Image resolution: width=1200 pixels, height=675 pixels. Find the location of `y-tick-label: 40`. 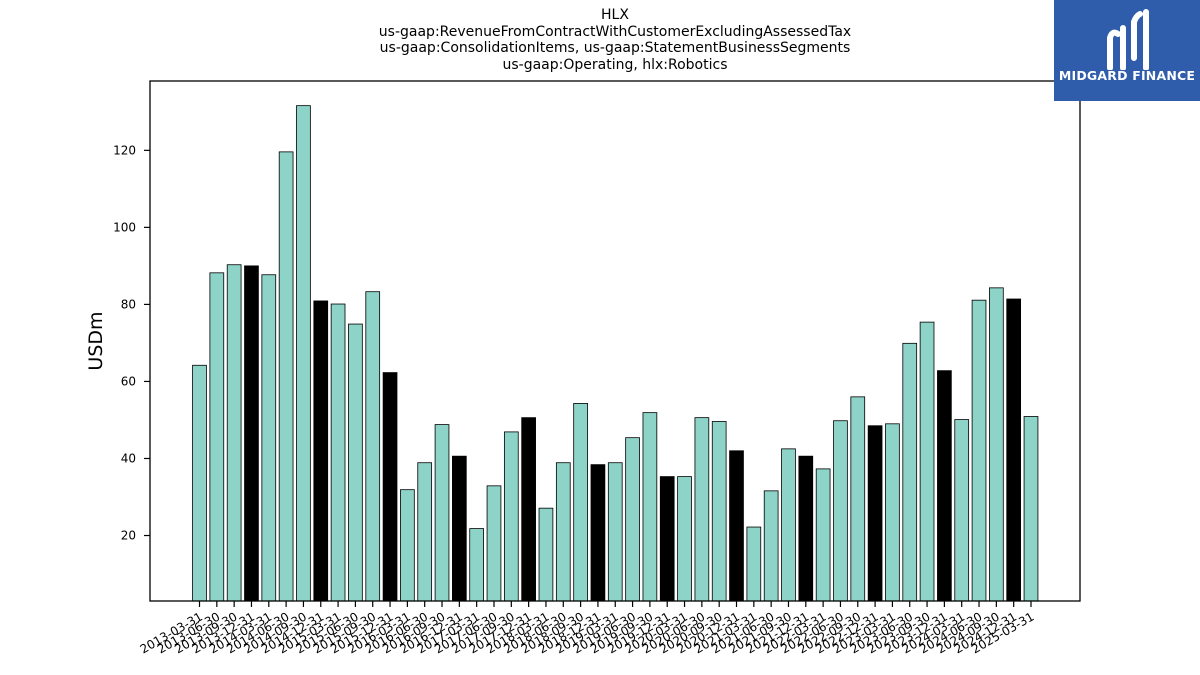

y-tick-label: 40 is located at coordinates (128, 458).